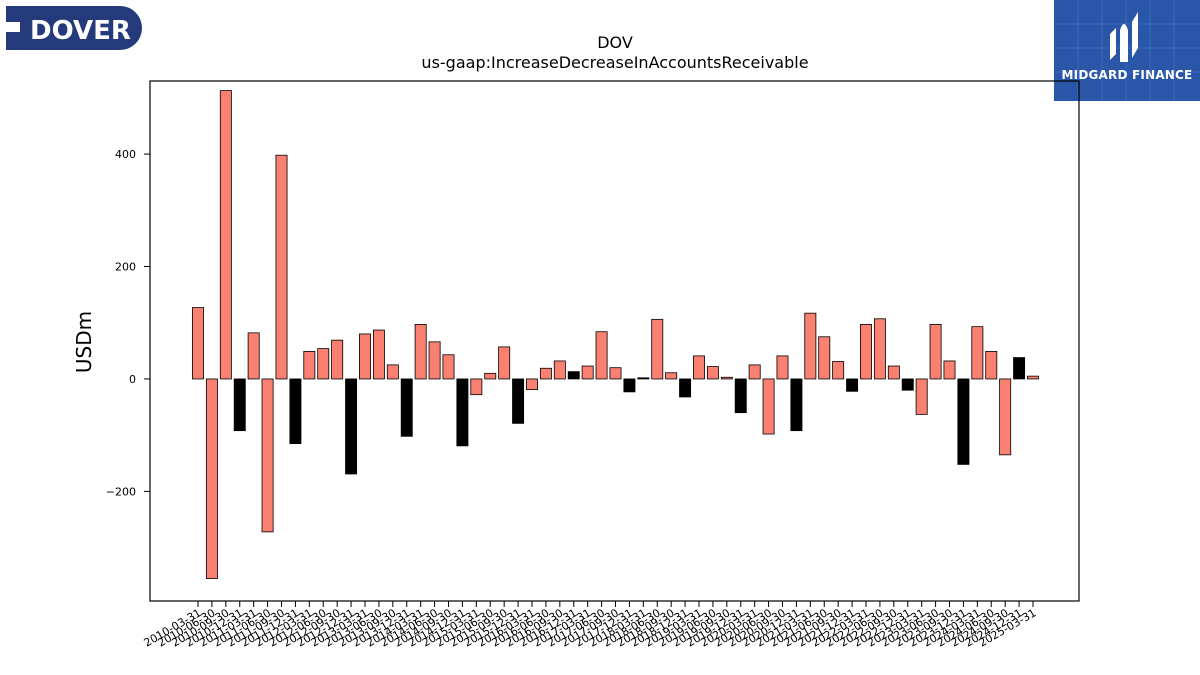  Describe the element at coordinates (125, 154) in the screenshot. I see `y-tick-label: 400` at that location.